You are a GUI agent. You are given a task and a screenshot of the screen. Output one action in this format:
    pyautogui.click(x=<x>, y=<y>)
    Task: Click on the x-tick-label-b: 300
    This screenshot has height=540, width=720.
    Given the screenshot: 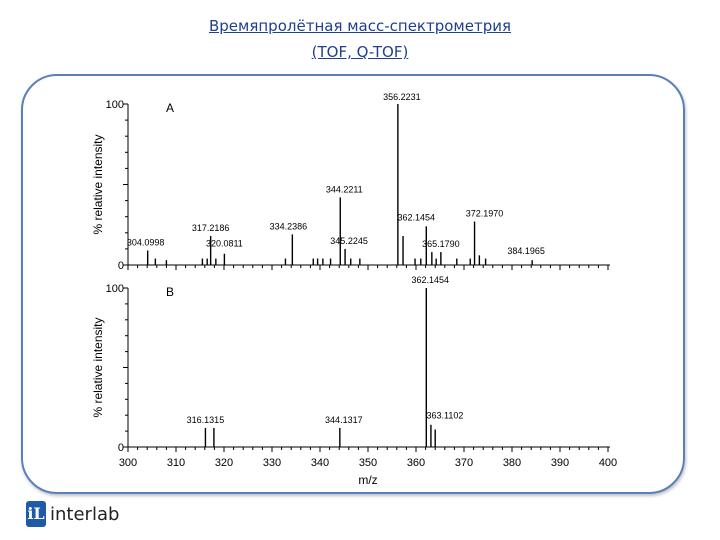 What is the action you would take?
    pyautogui.click(x=128, y=463)
    